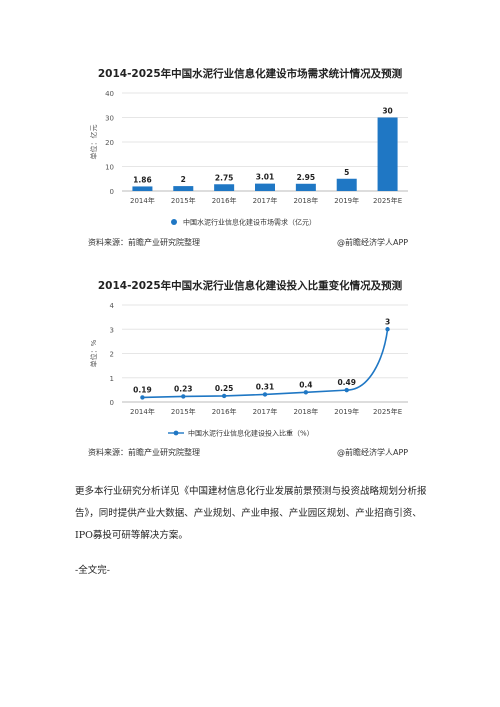  I want to click on bar-chart-x-tick-label: 2014年, so click(142, 200).